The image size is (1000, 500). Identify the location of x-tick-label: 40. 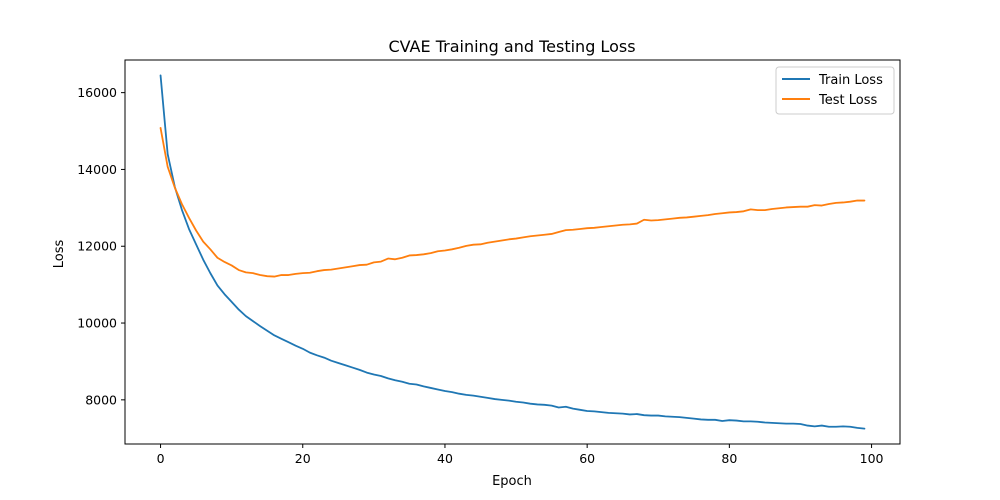
(445, 458).